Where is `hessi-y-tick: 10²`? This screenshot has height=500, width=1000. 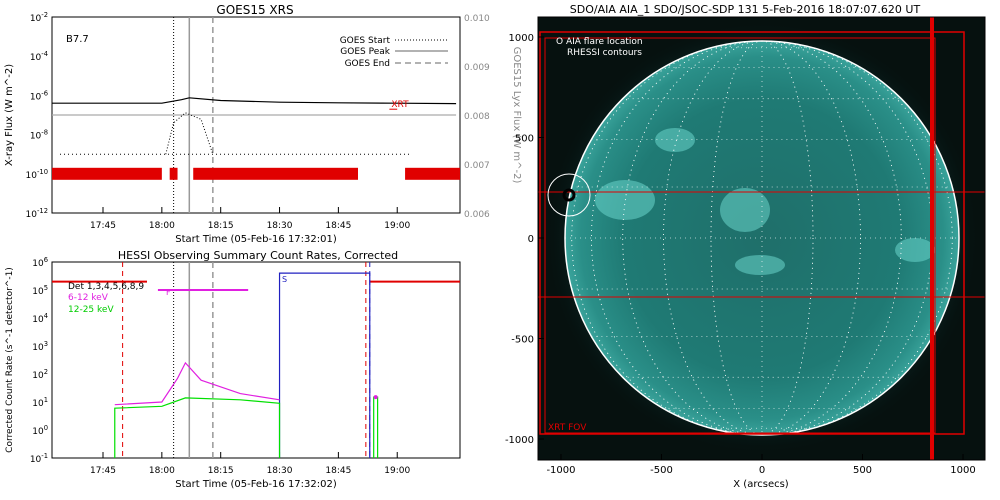
hessi-y-tick: 10² is located at coordinates (40, 374).